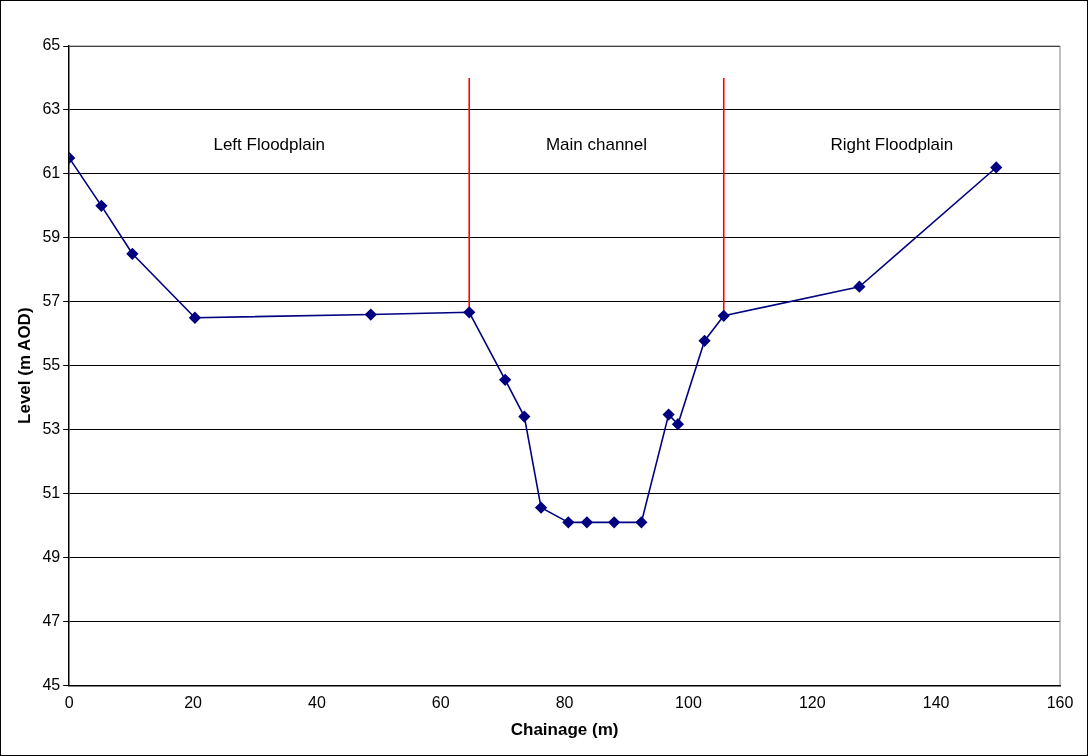  What do you see at coordinates (51, 684) in the screenshot?
I see `y-tick-label: 45` at bounding box center [51, 684].